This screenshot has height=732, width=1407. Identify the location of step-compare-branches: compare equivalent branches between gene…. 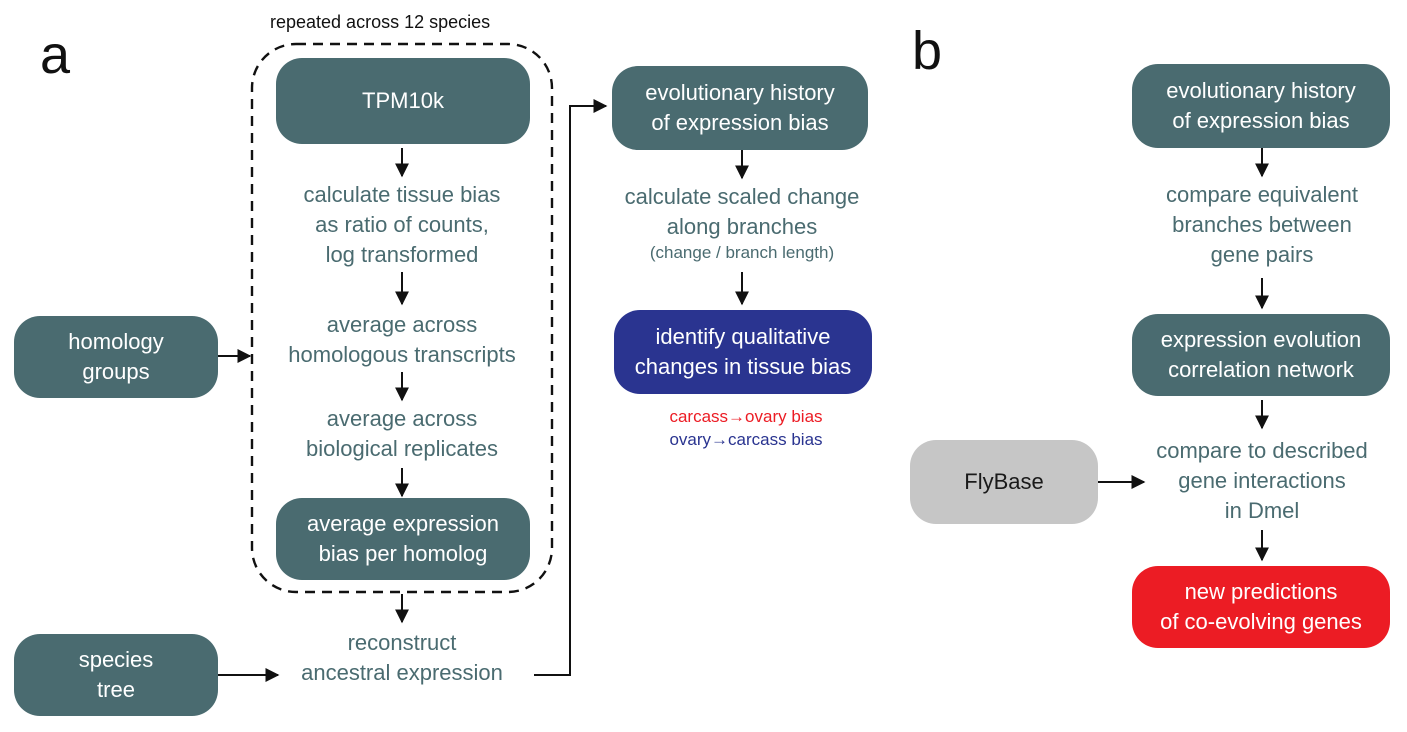
(1262, 225).